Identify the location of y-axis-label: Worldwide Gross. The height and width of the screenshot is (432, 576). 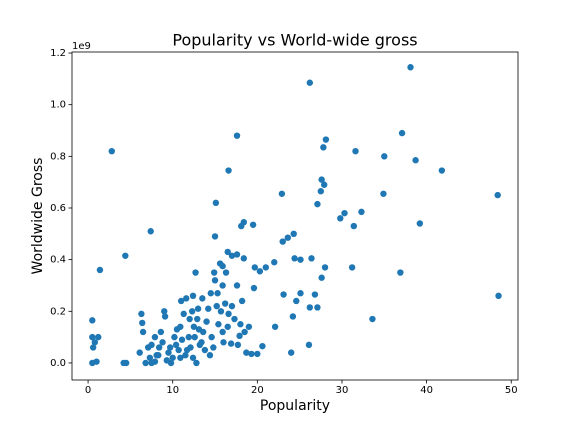
(38, 216).